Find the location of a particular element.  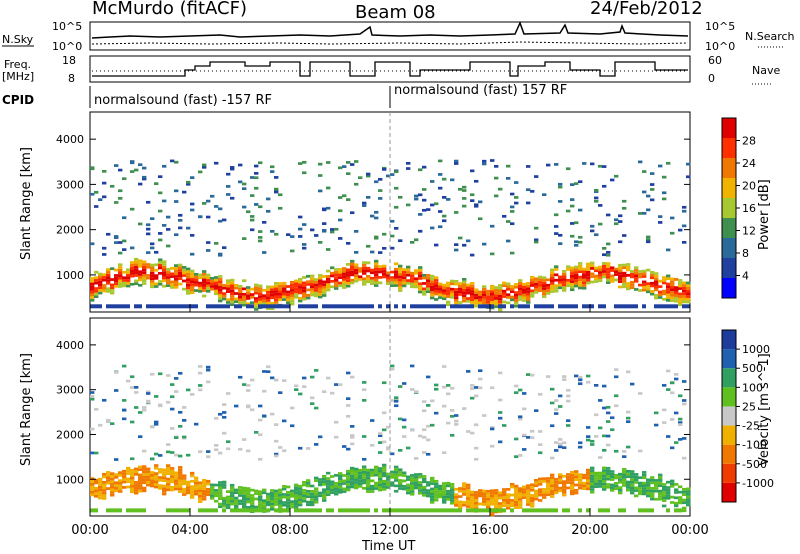

colorbar-tick-label: 25 is located at coordinates (749, 406).